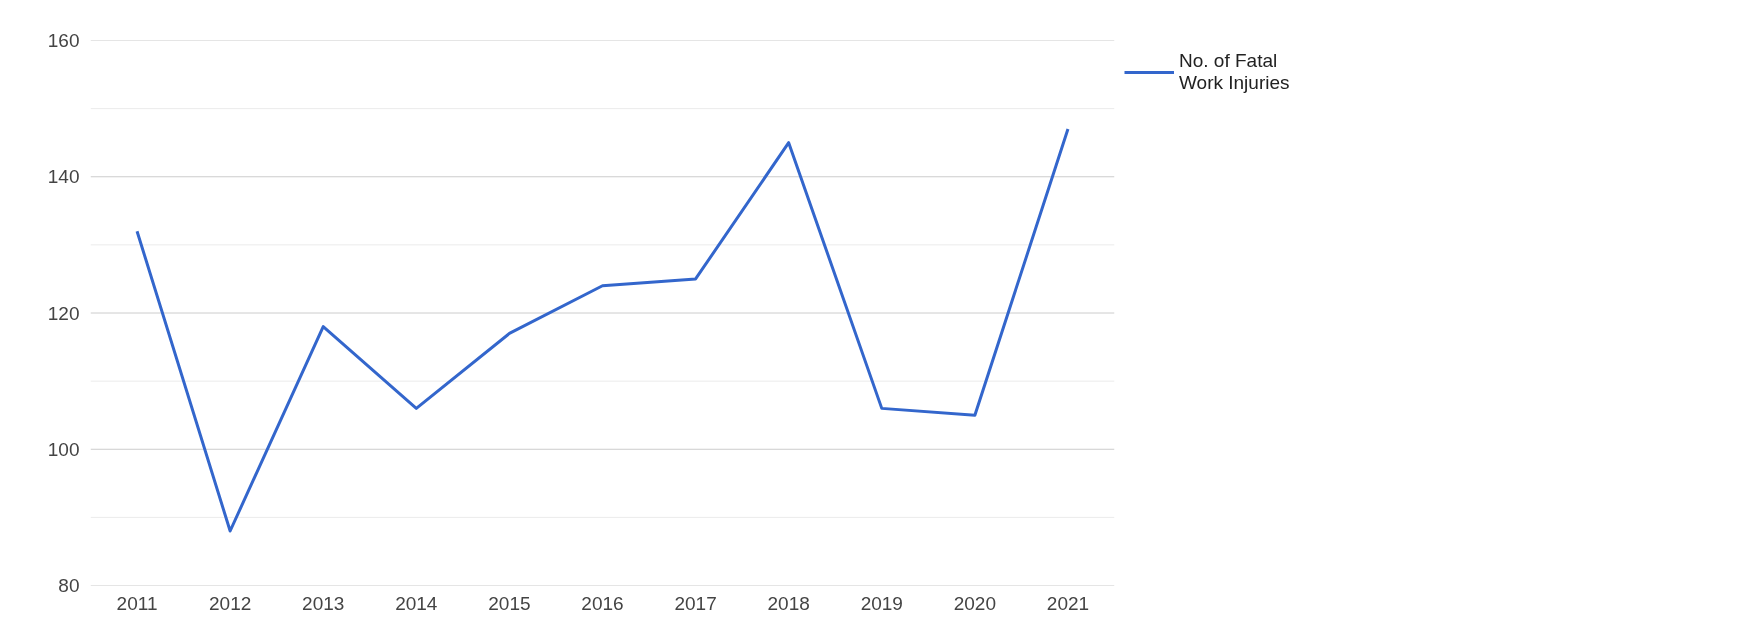 The width and height of the screenshot is (1755, 640). Describe the element at coordinates (788, 603) in the screenshot. I see `x-tick-label: 2018` at that location.